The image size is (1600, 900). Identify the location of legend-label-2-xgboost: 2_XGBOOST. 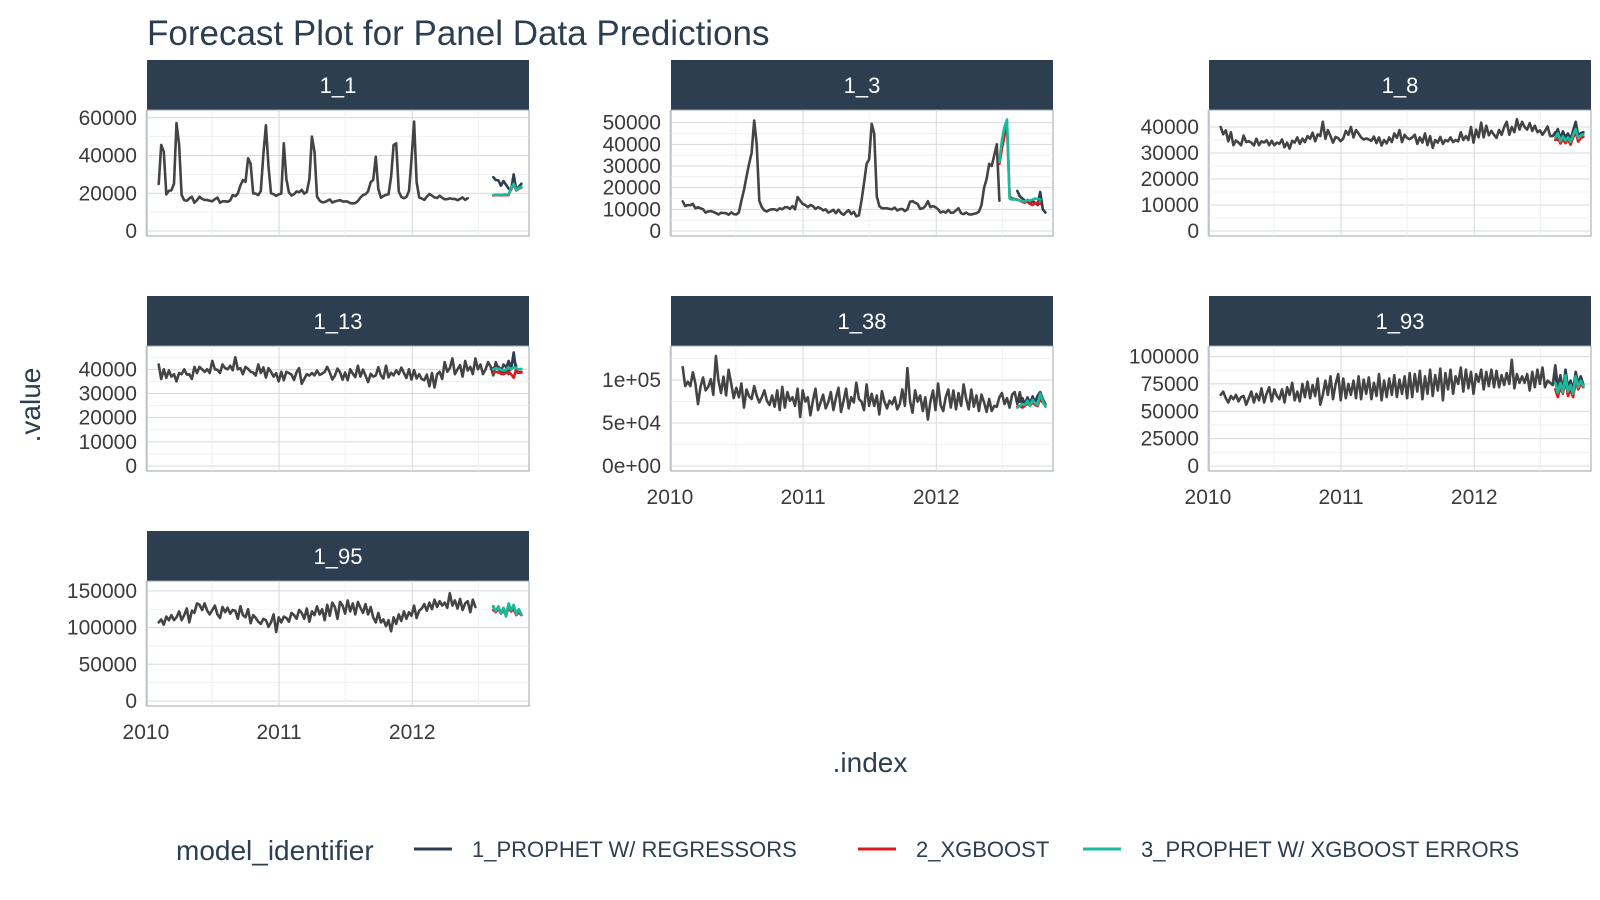
(982, 849).